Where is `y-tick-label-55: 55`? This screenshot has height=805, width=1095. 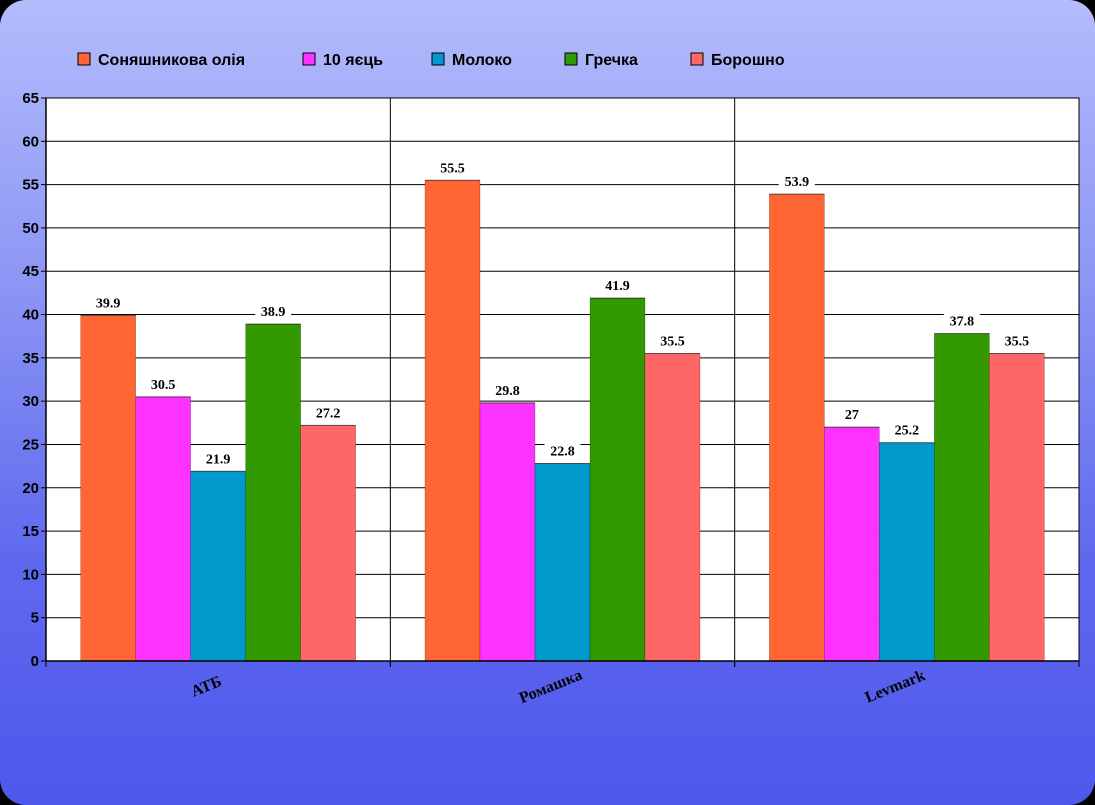
y-tick-label-55: 55 is located at coordinates (30, 185).